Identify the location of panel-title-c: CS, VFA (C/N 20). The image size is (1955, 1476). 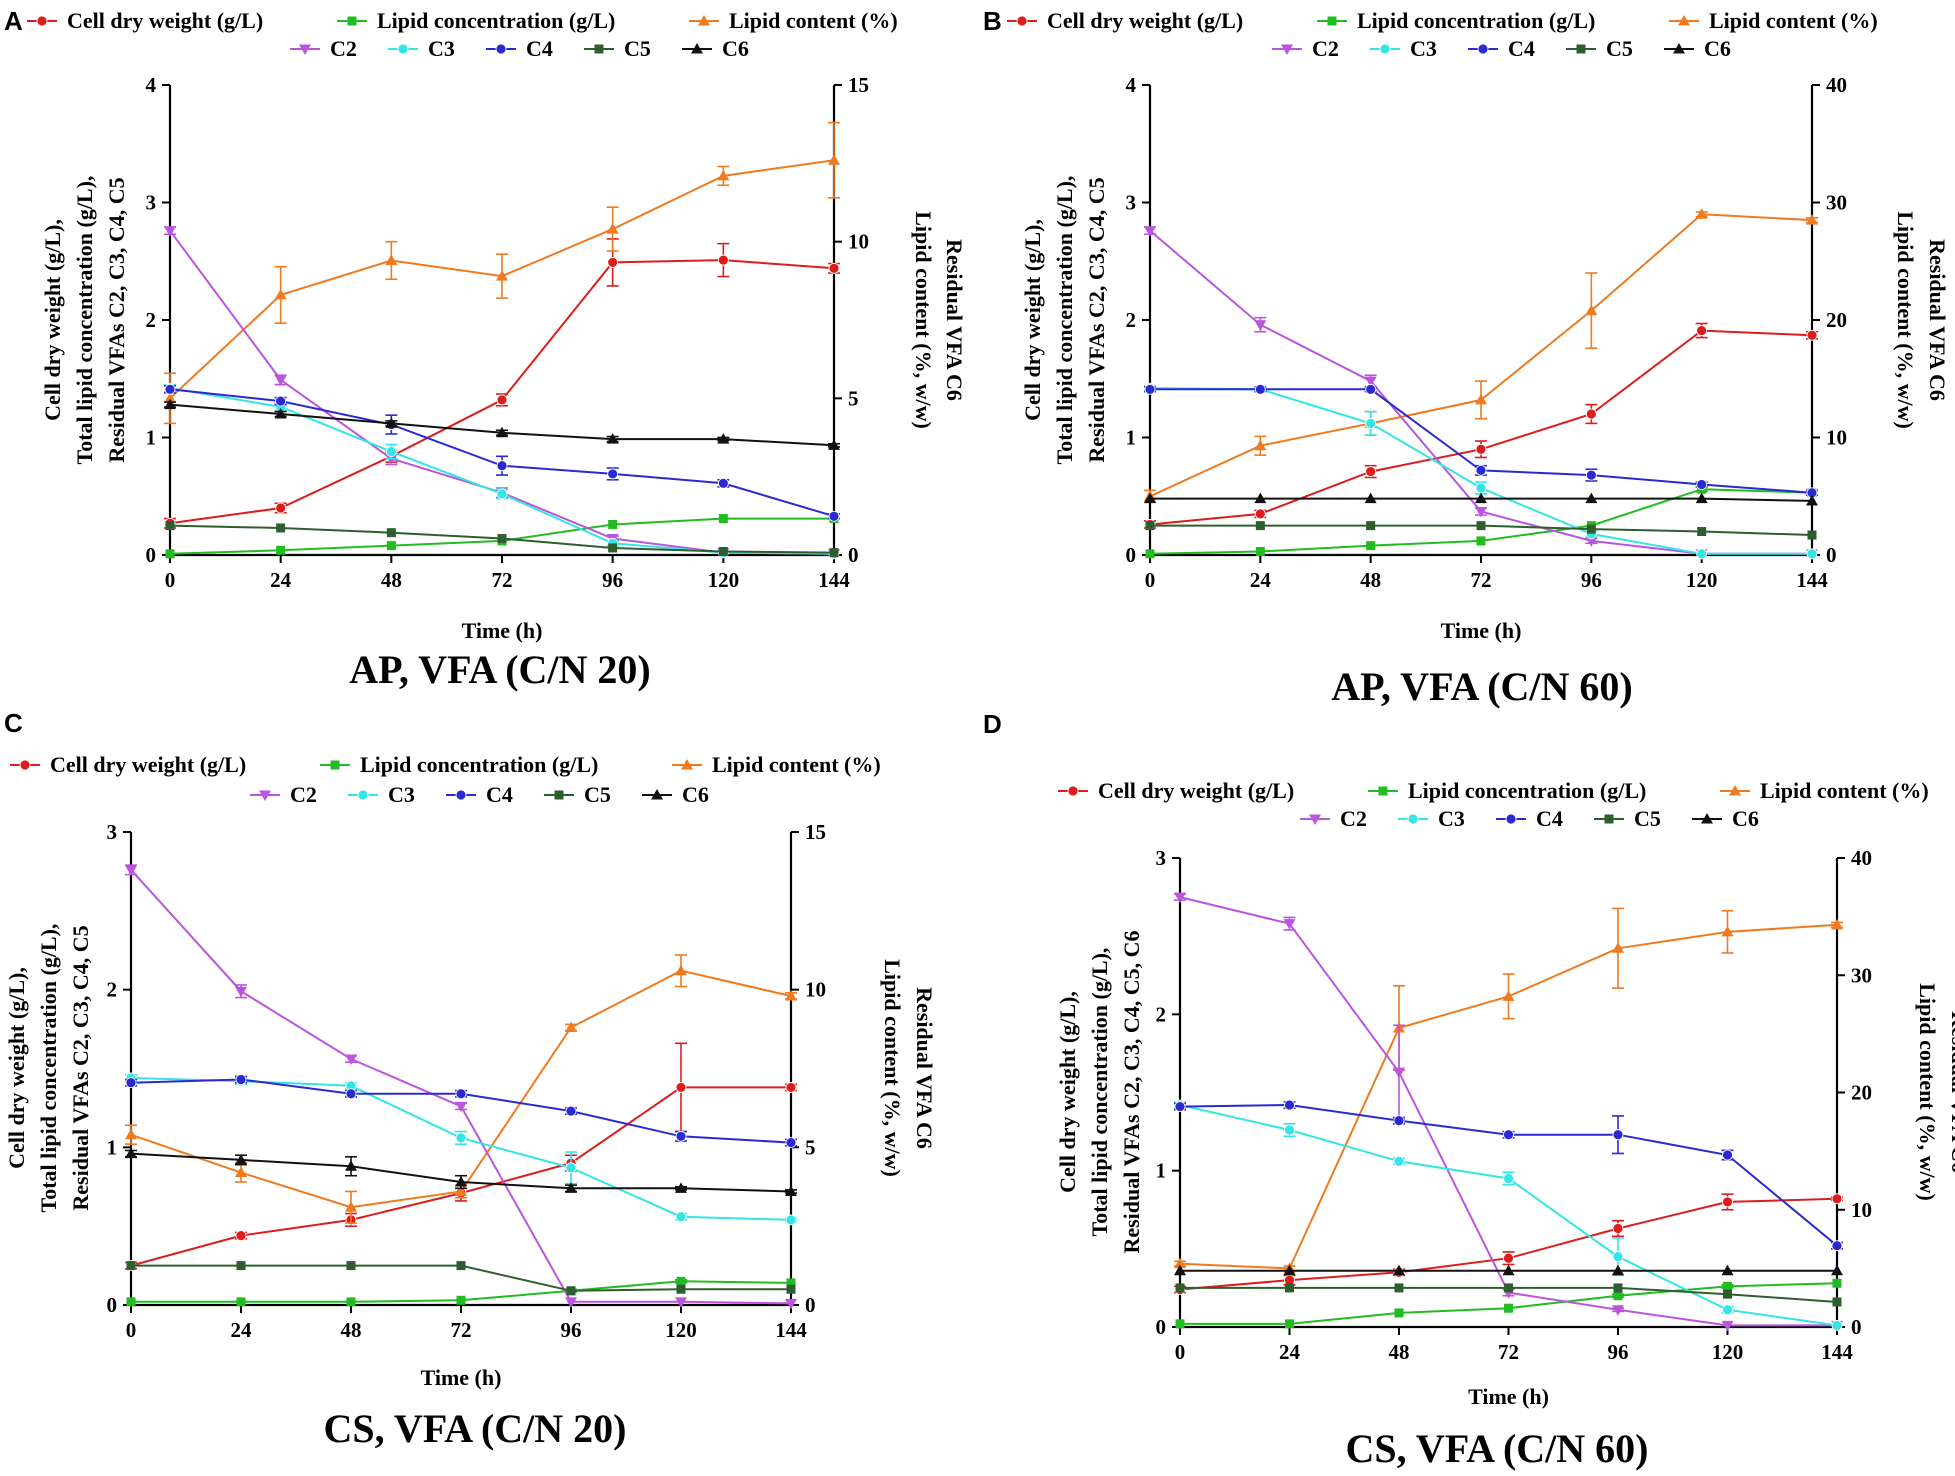
(475, 1428).